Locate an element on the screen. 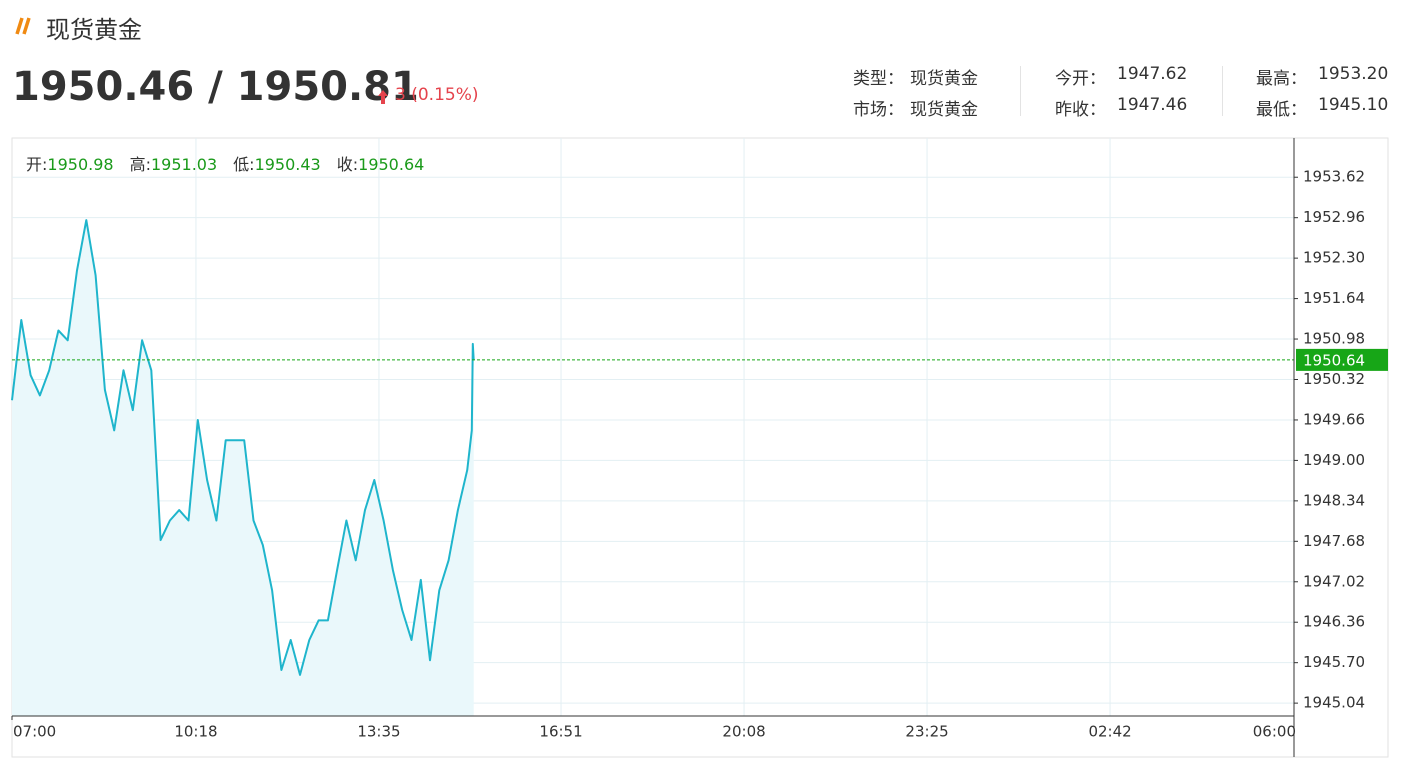  info-value: 1947.62 is located at coordinates (1152, 74).